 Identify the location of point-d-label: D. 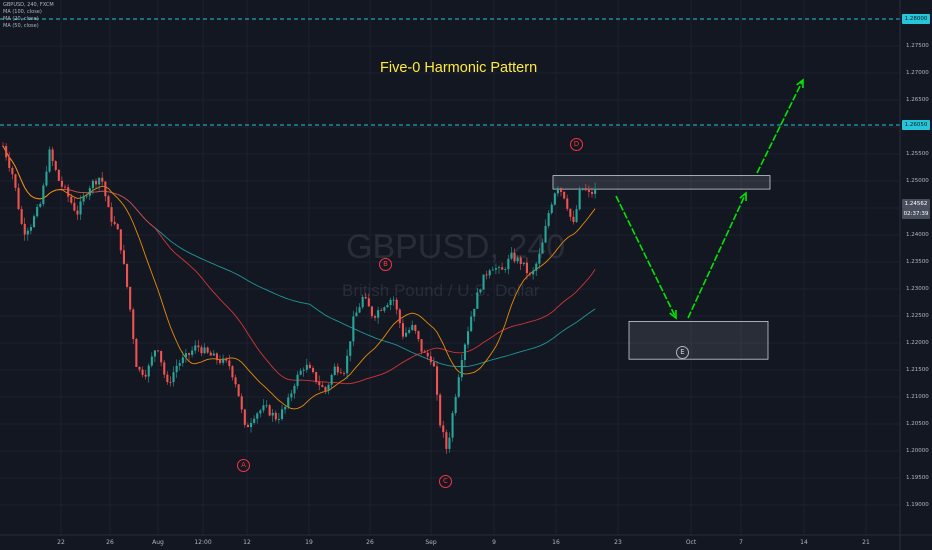
(576, 144).